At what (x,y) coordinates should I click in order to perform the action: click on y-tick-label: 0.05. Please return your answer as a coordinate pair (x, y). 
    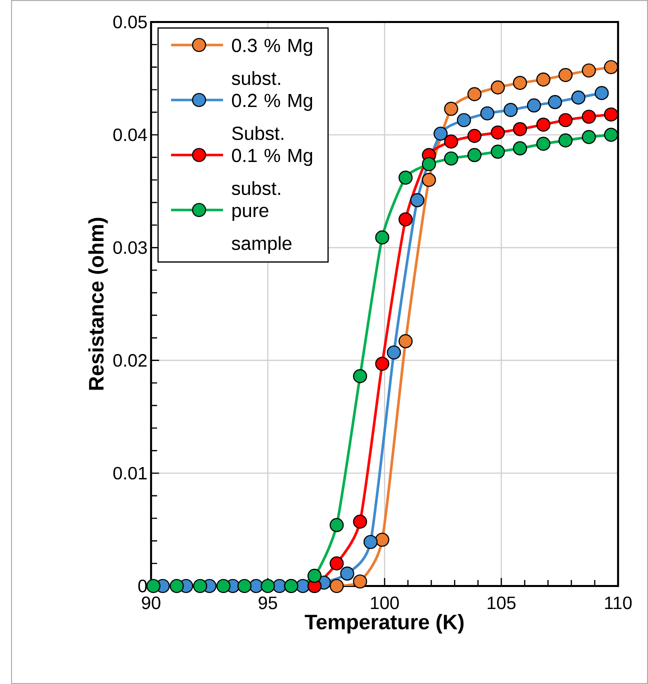
    Looking at the image, I should click on (130, 22).